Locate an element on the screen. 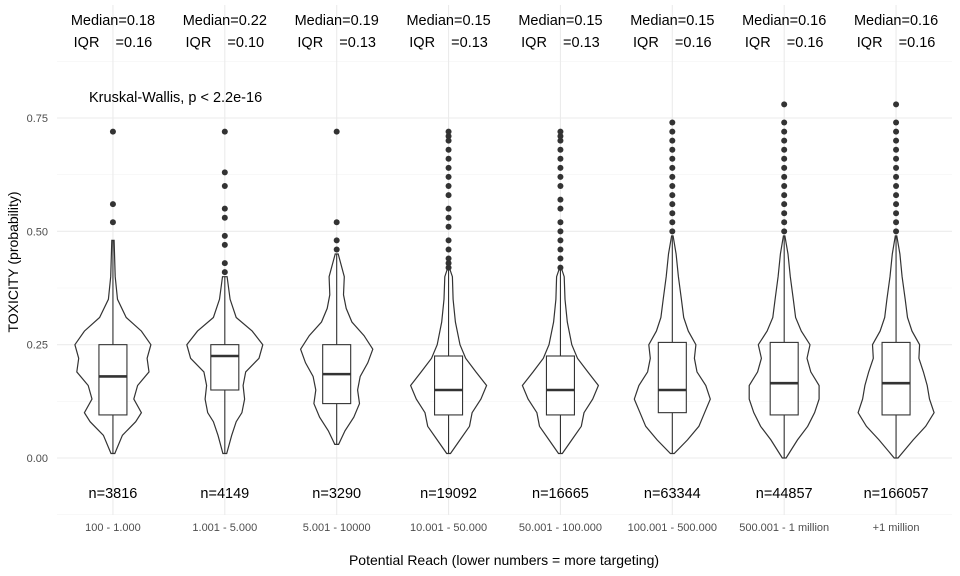 Image resolution: width=960 pixels, height=576 pixels. violin-group: Median=0.16 IQR =0.16 n=44857 is located at coordinates (784, 257).